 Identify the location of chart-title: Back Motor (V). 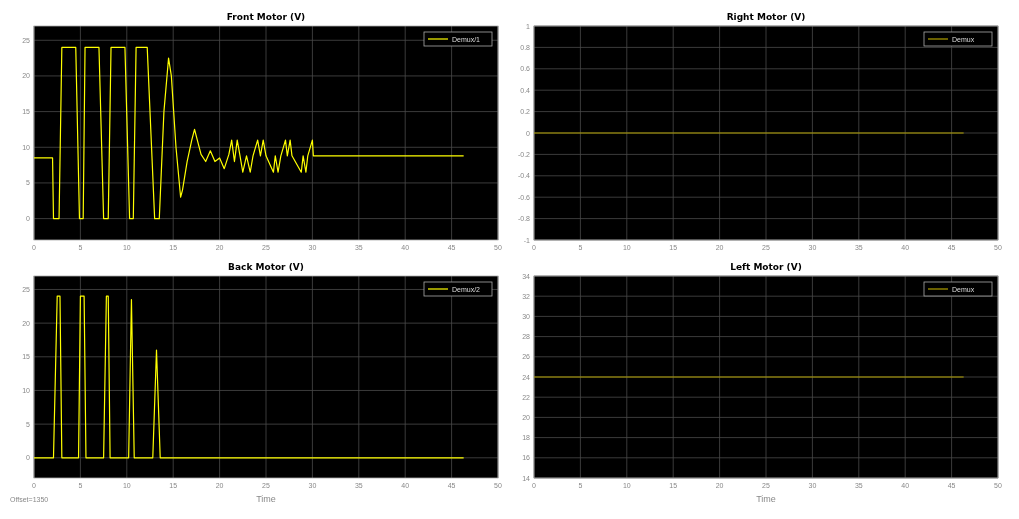
(266, 267).